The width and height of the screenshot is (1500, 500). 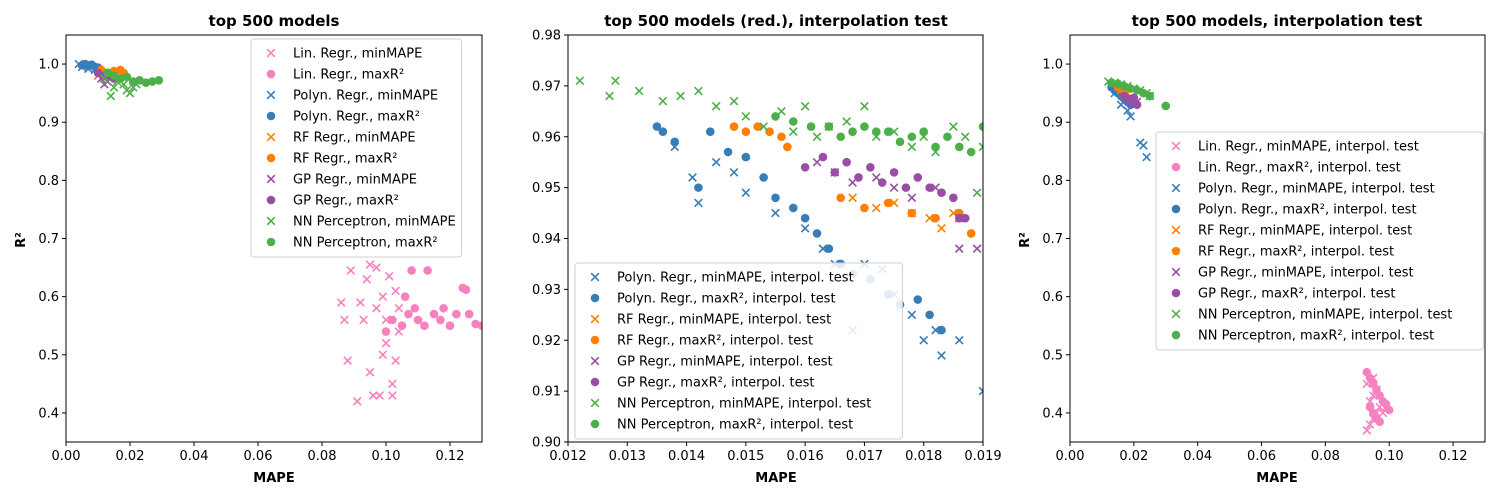 I want to click on y-tick-label: 0.98, so click(x=546, y=36).